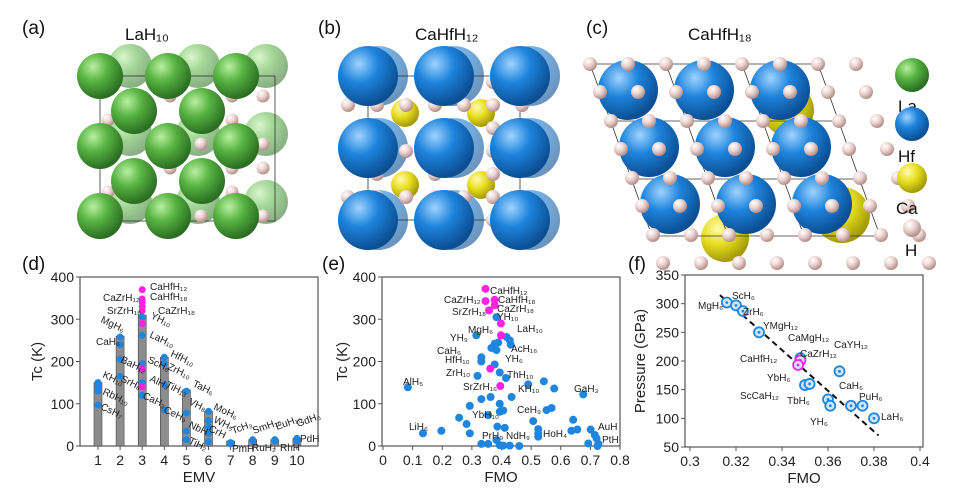  Describe the element at coordinates (892, 417) in the screenshot. I see `point-annotation: LaH₆` at that location.